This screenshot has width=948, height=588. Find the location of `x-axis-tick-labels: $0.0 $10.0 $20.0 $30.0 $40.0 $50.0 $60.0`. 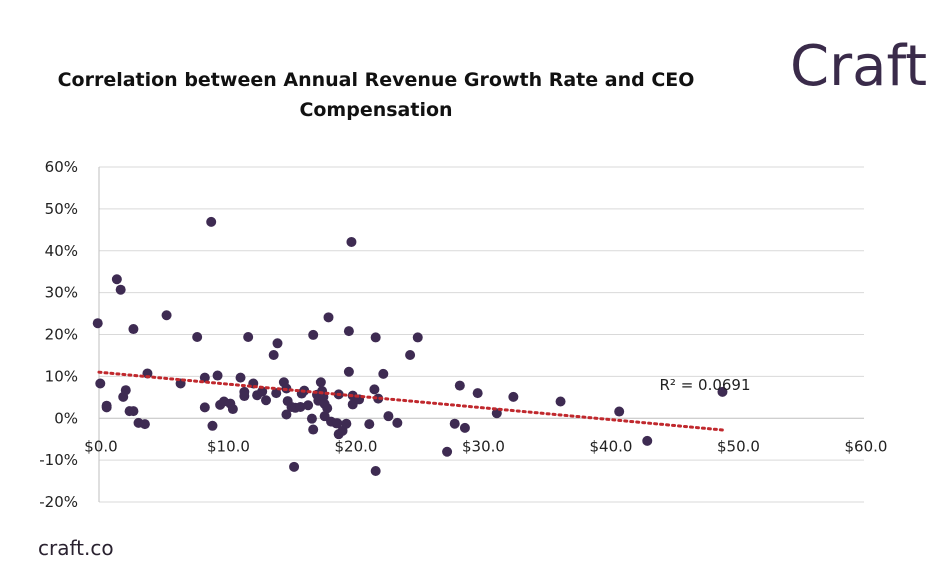

x-axis-tick-labels: $0.0 $10.0 $20.0 $30.0 $40.0 $50.0 $60.0 is located at coordinates (485, 446).